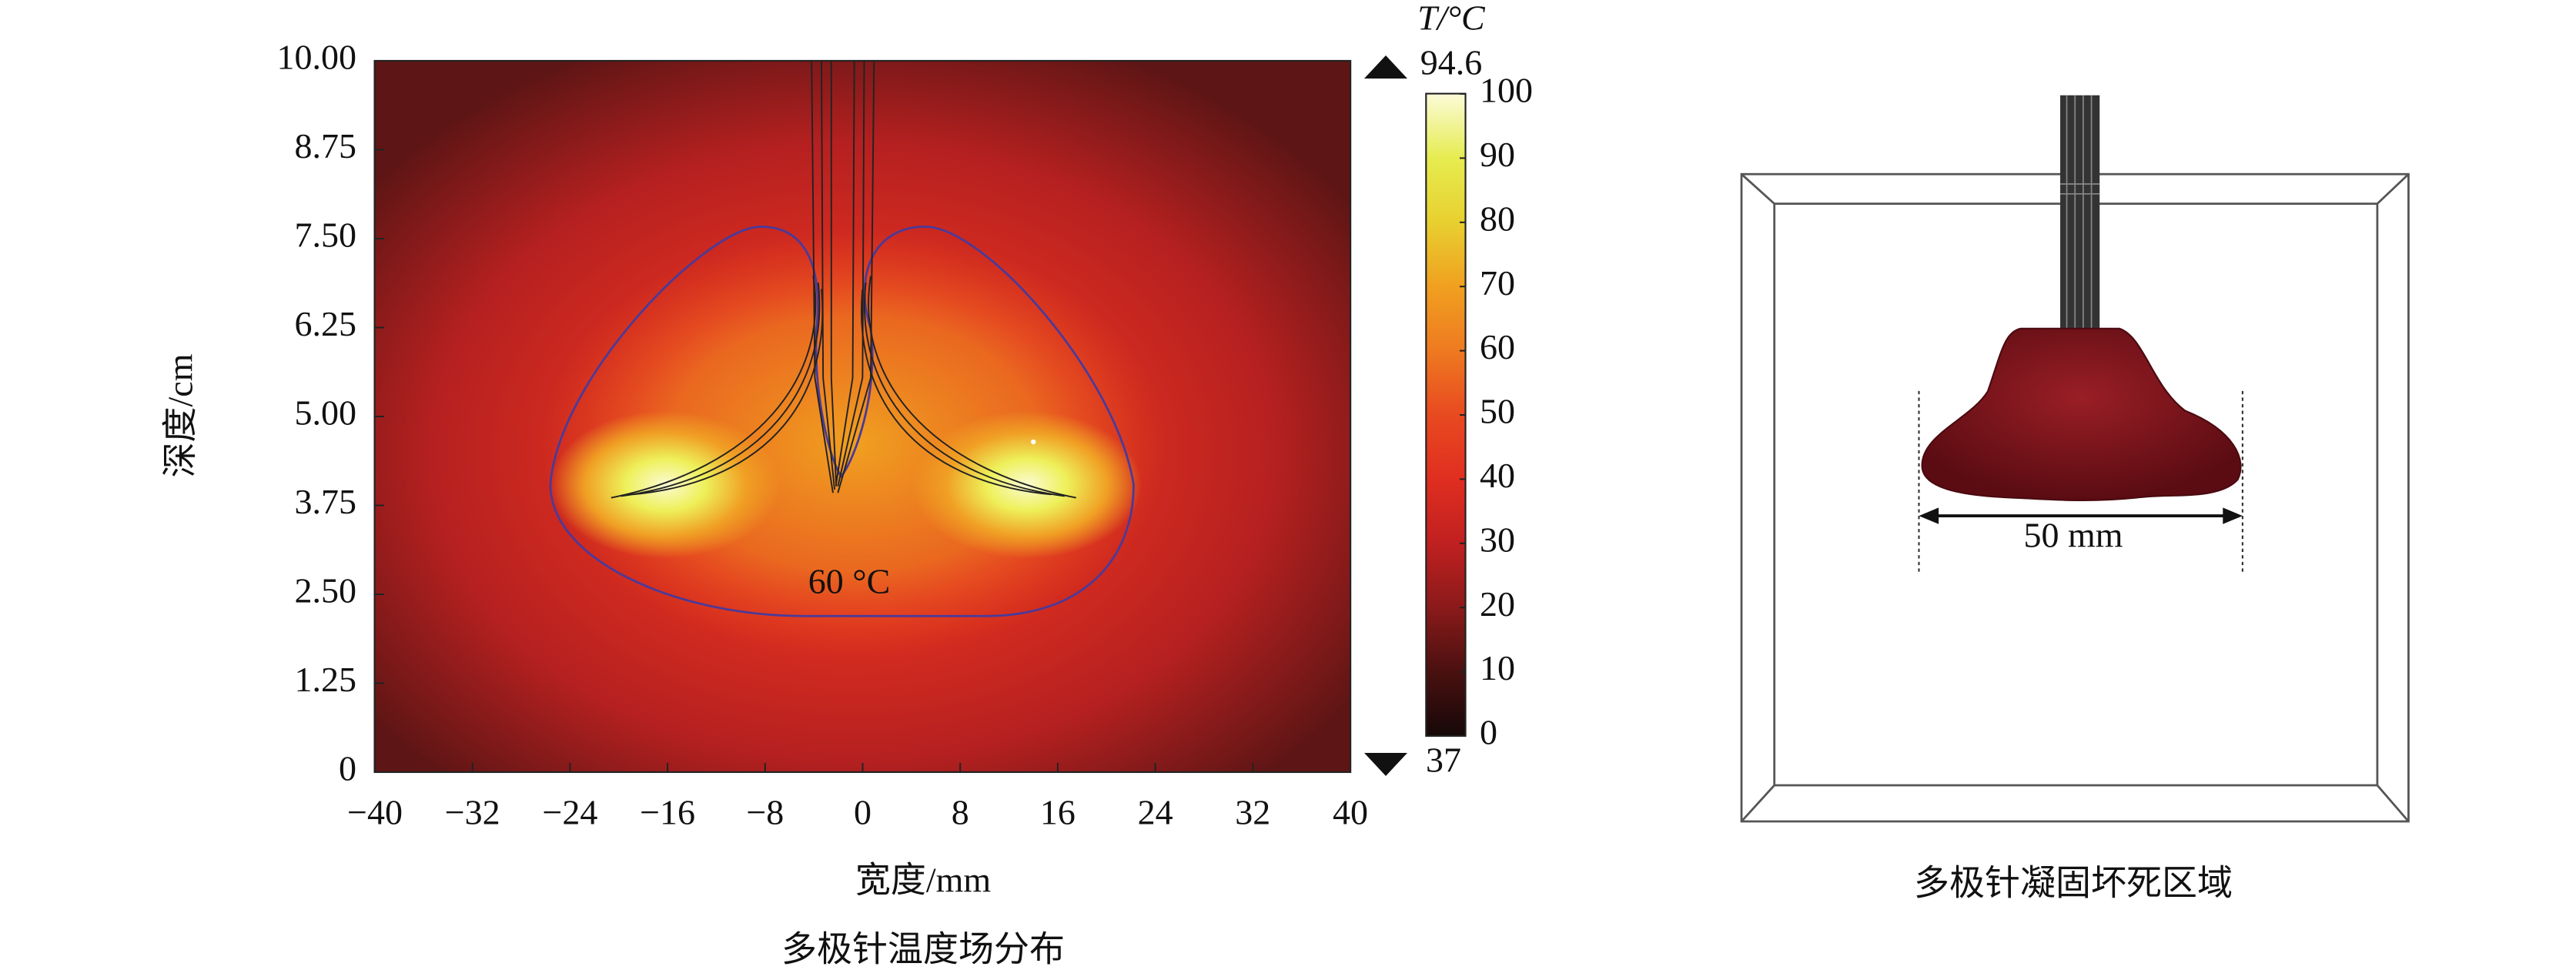 Image resolution: width=2576 pixels, height=980 pixels. What do you see at coordinates (180, 415) in the screenshot?
I see `y-axis-label: 深度/cm` at bounding box center [180, 415].